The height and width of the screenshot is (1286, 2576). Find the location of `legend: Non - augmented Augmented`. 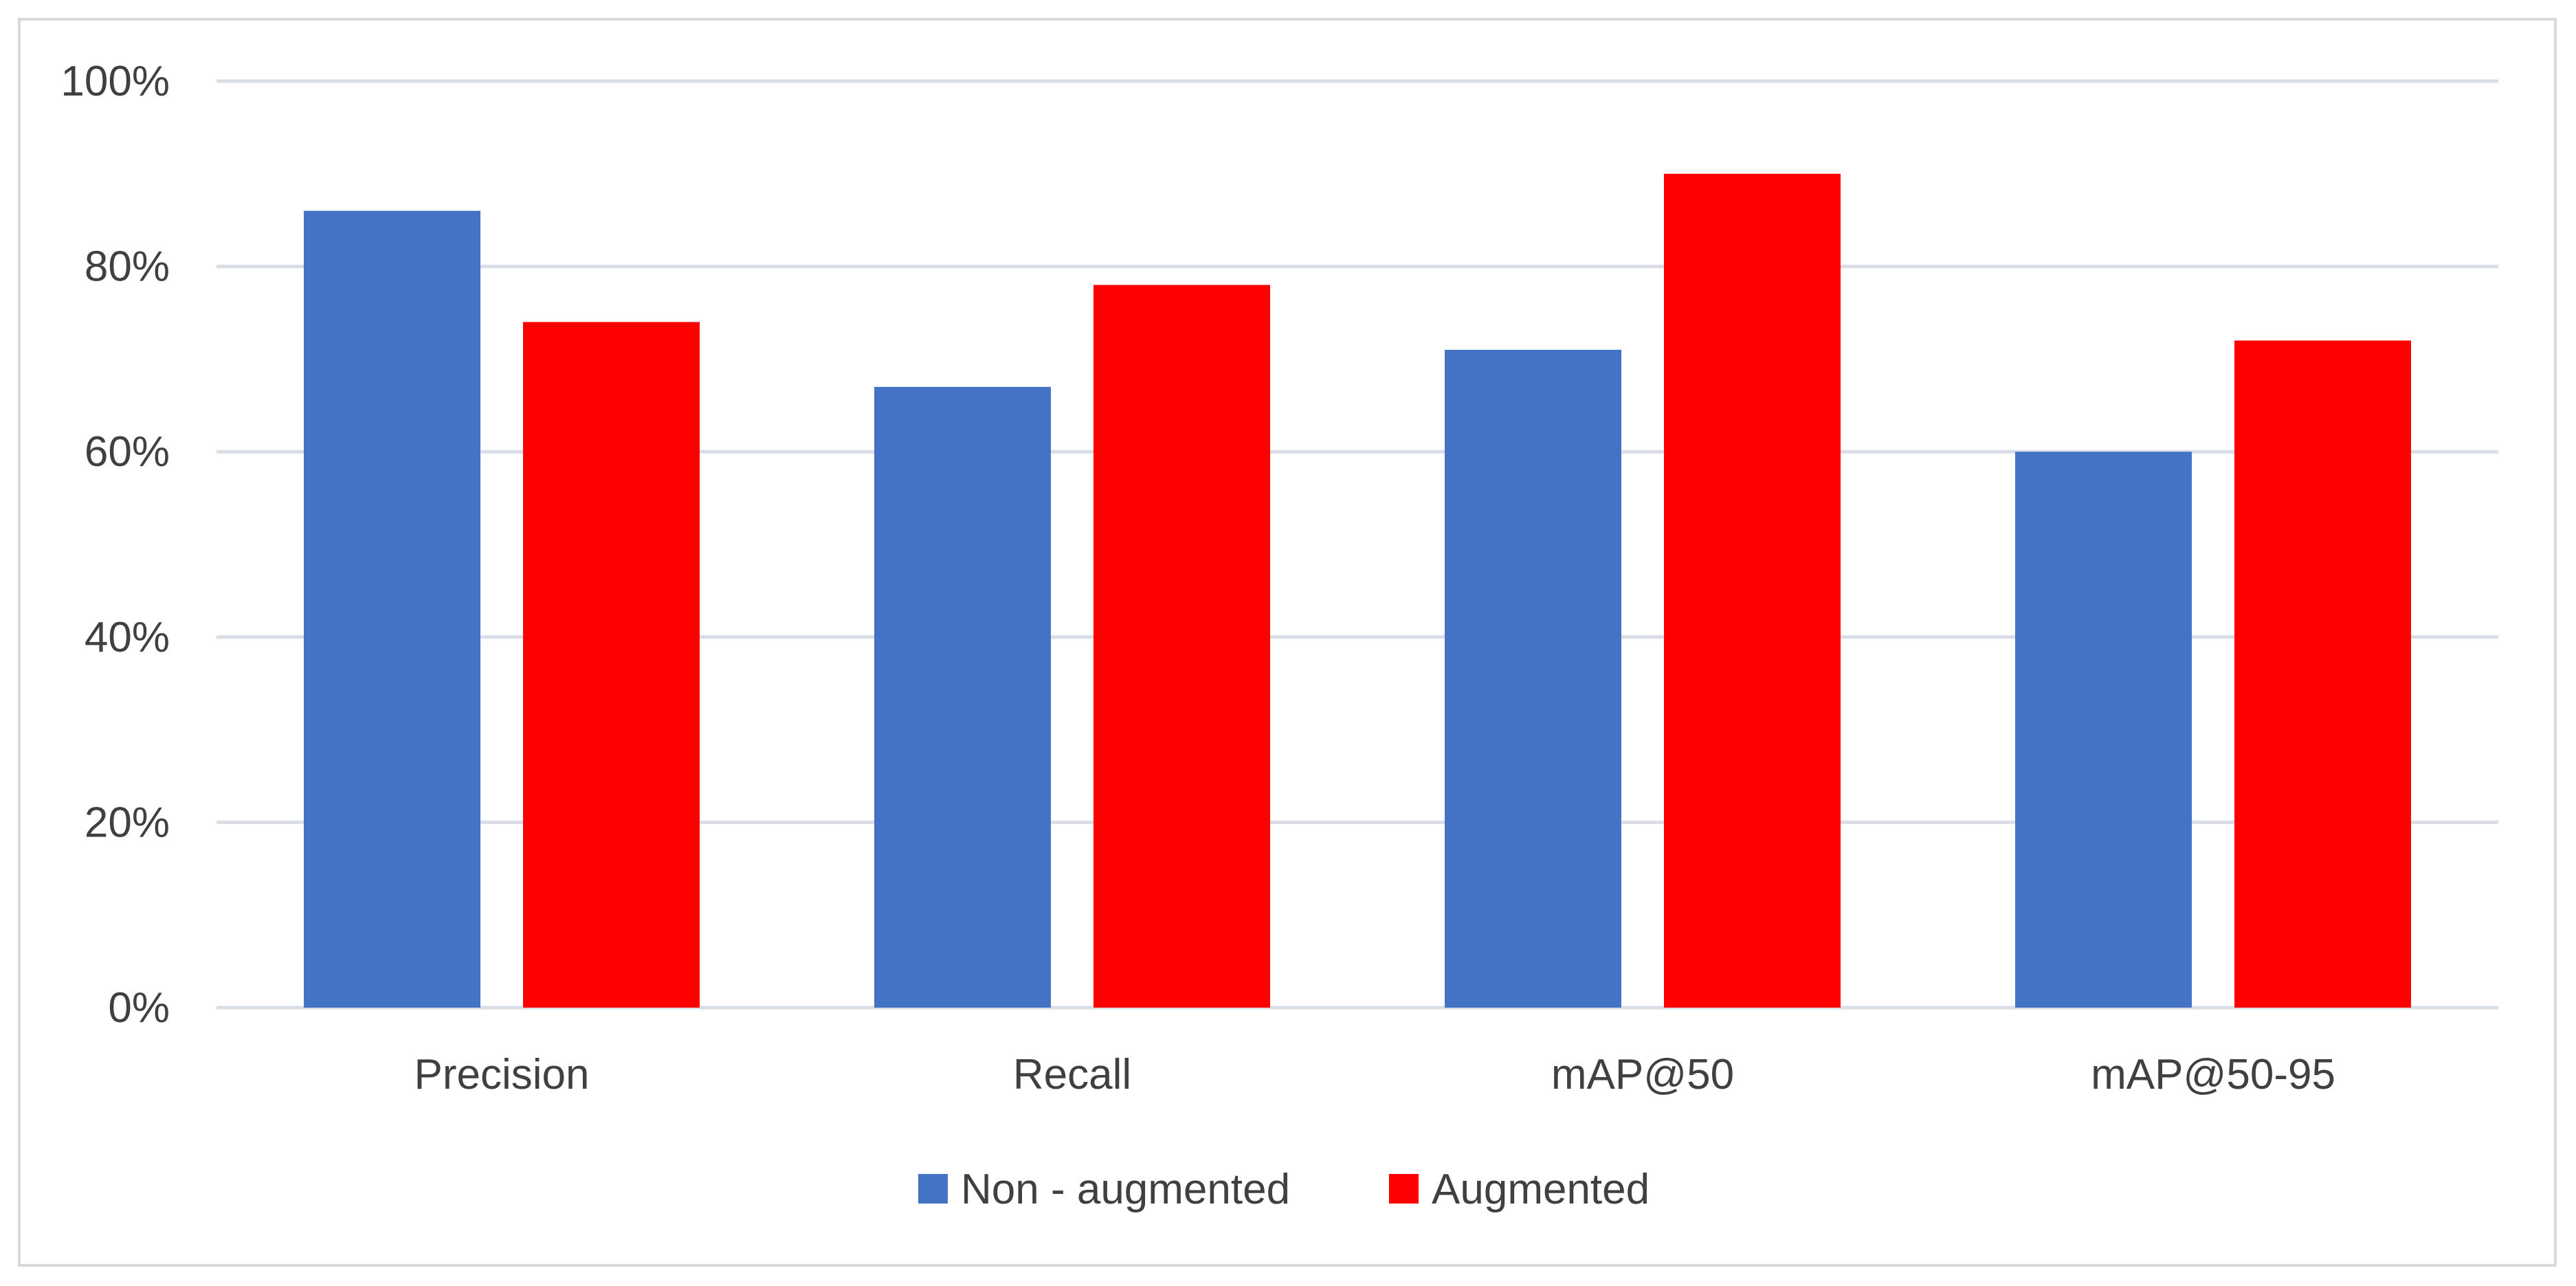

legend: Non - augmented Augmented is located at coordinates (1284, 1189).